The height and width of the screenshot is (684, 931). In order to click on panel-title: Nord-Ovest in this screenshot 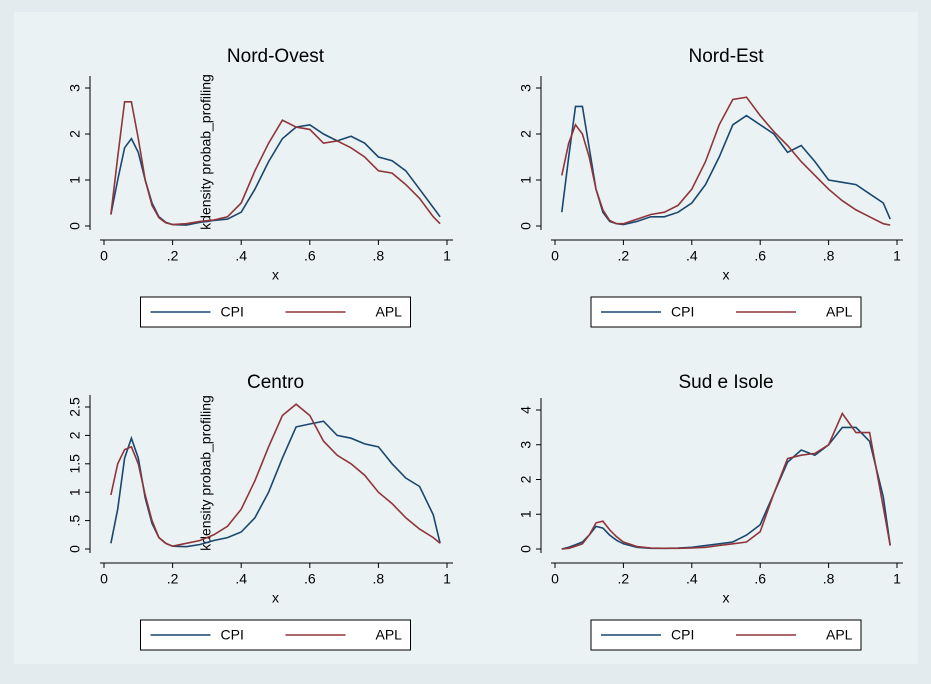, I will do `click(276, 56)`.